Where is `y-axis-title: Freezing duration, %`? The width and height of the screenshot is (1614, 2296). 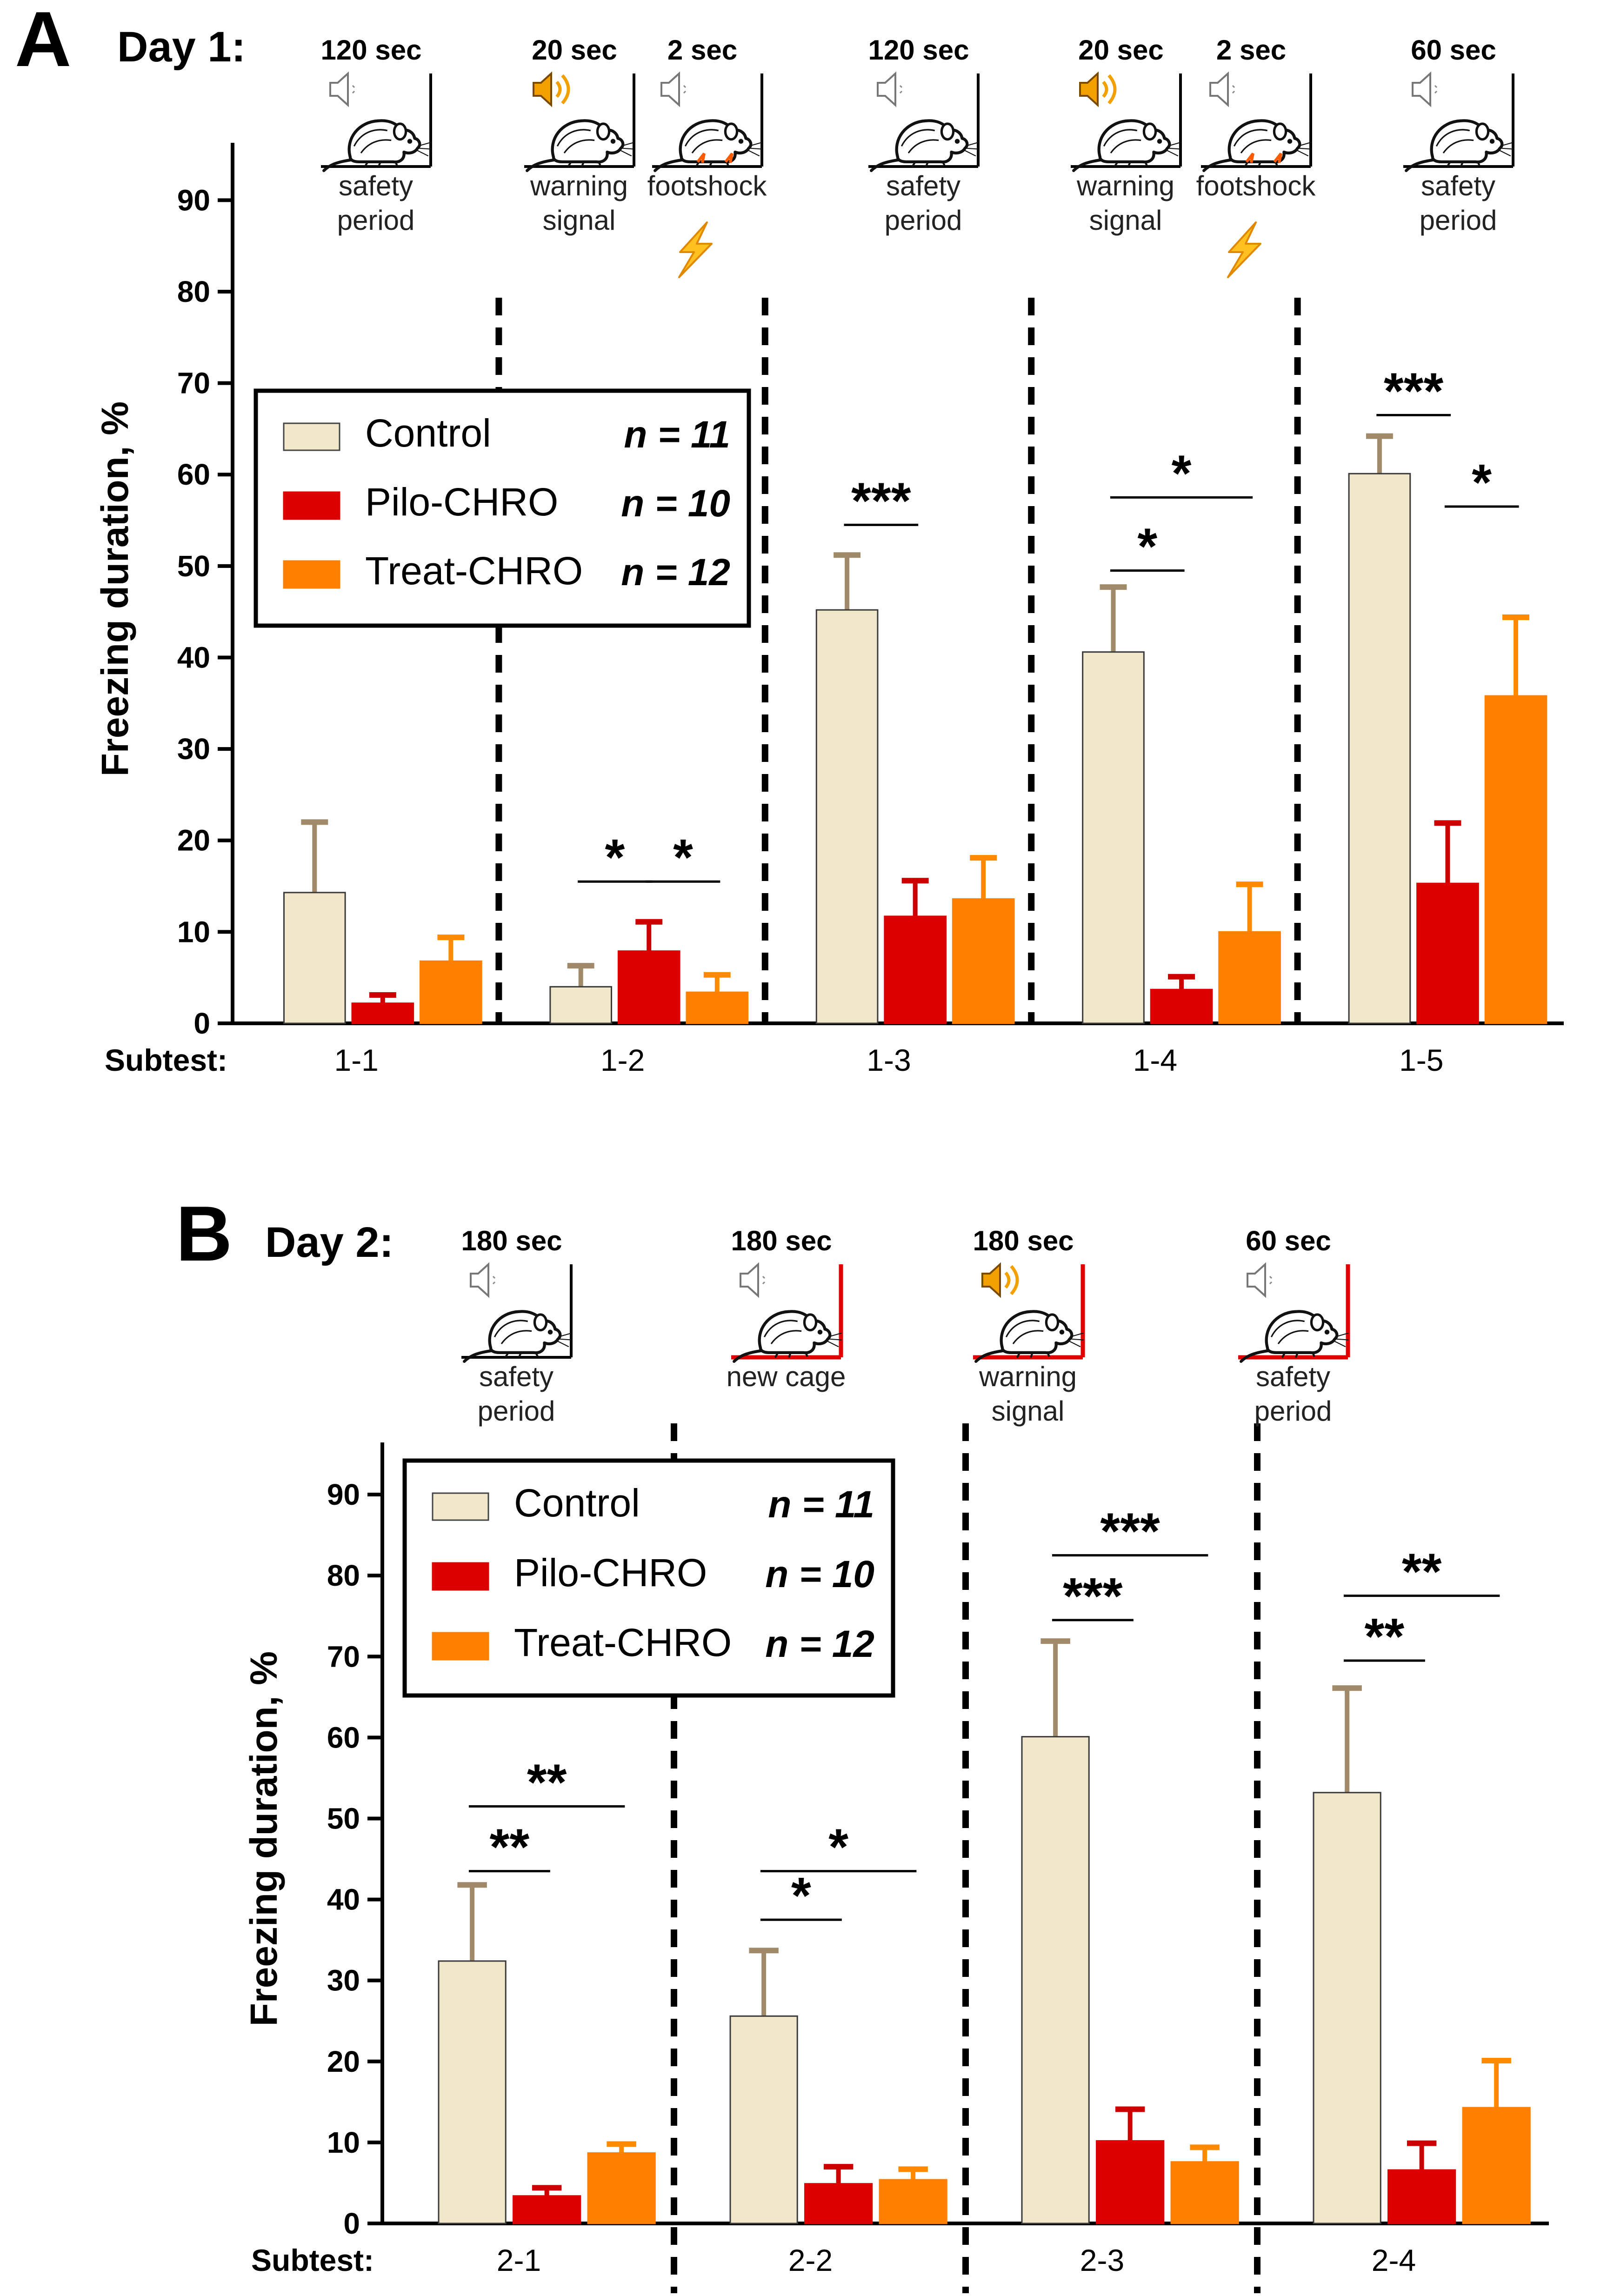 y-axis-title: Freezing duration, % is located at coordinates (264, 1838).